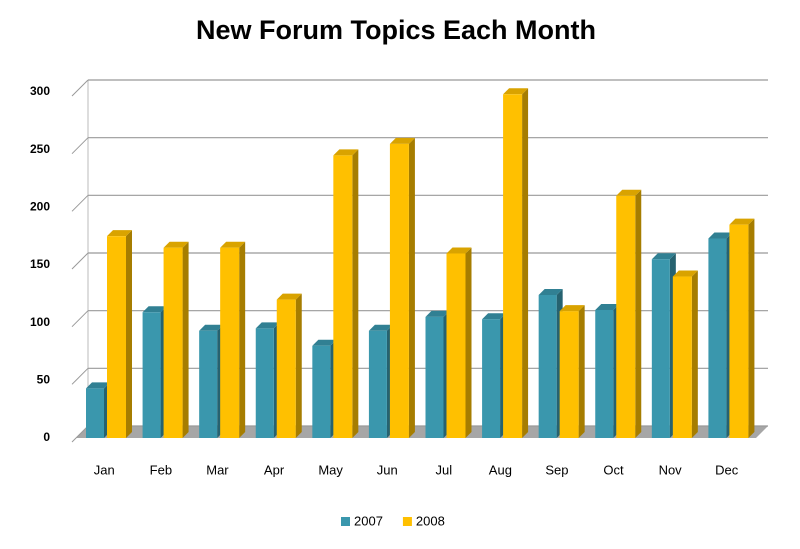 The height and width of the screenshot is (549, 800). What do you see at coordinates (274, 469) in the screenshot?
I see `x-tick-label: Apr` at bounding box center [274, 469].